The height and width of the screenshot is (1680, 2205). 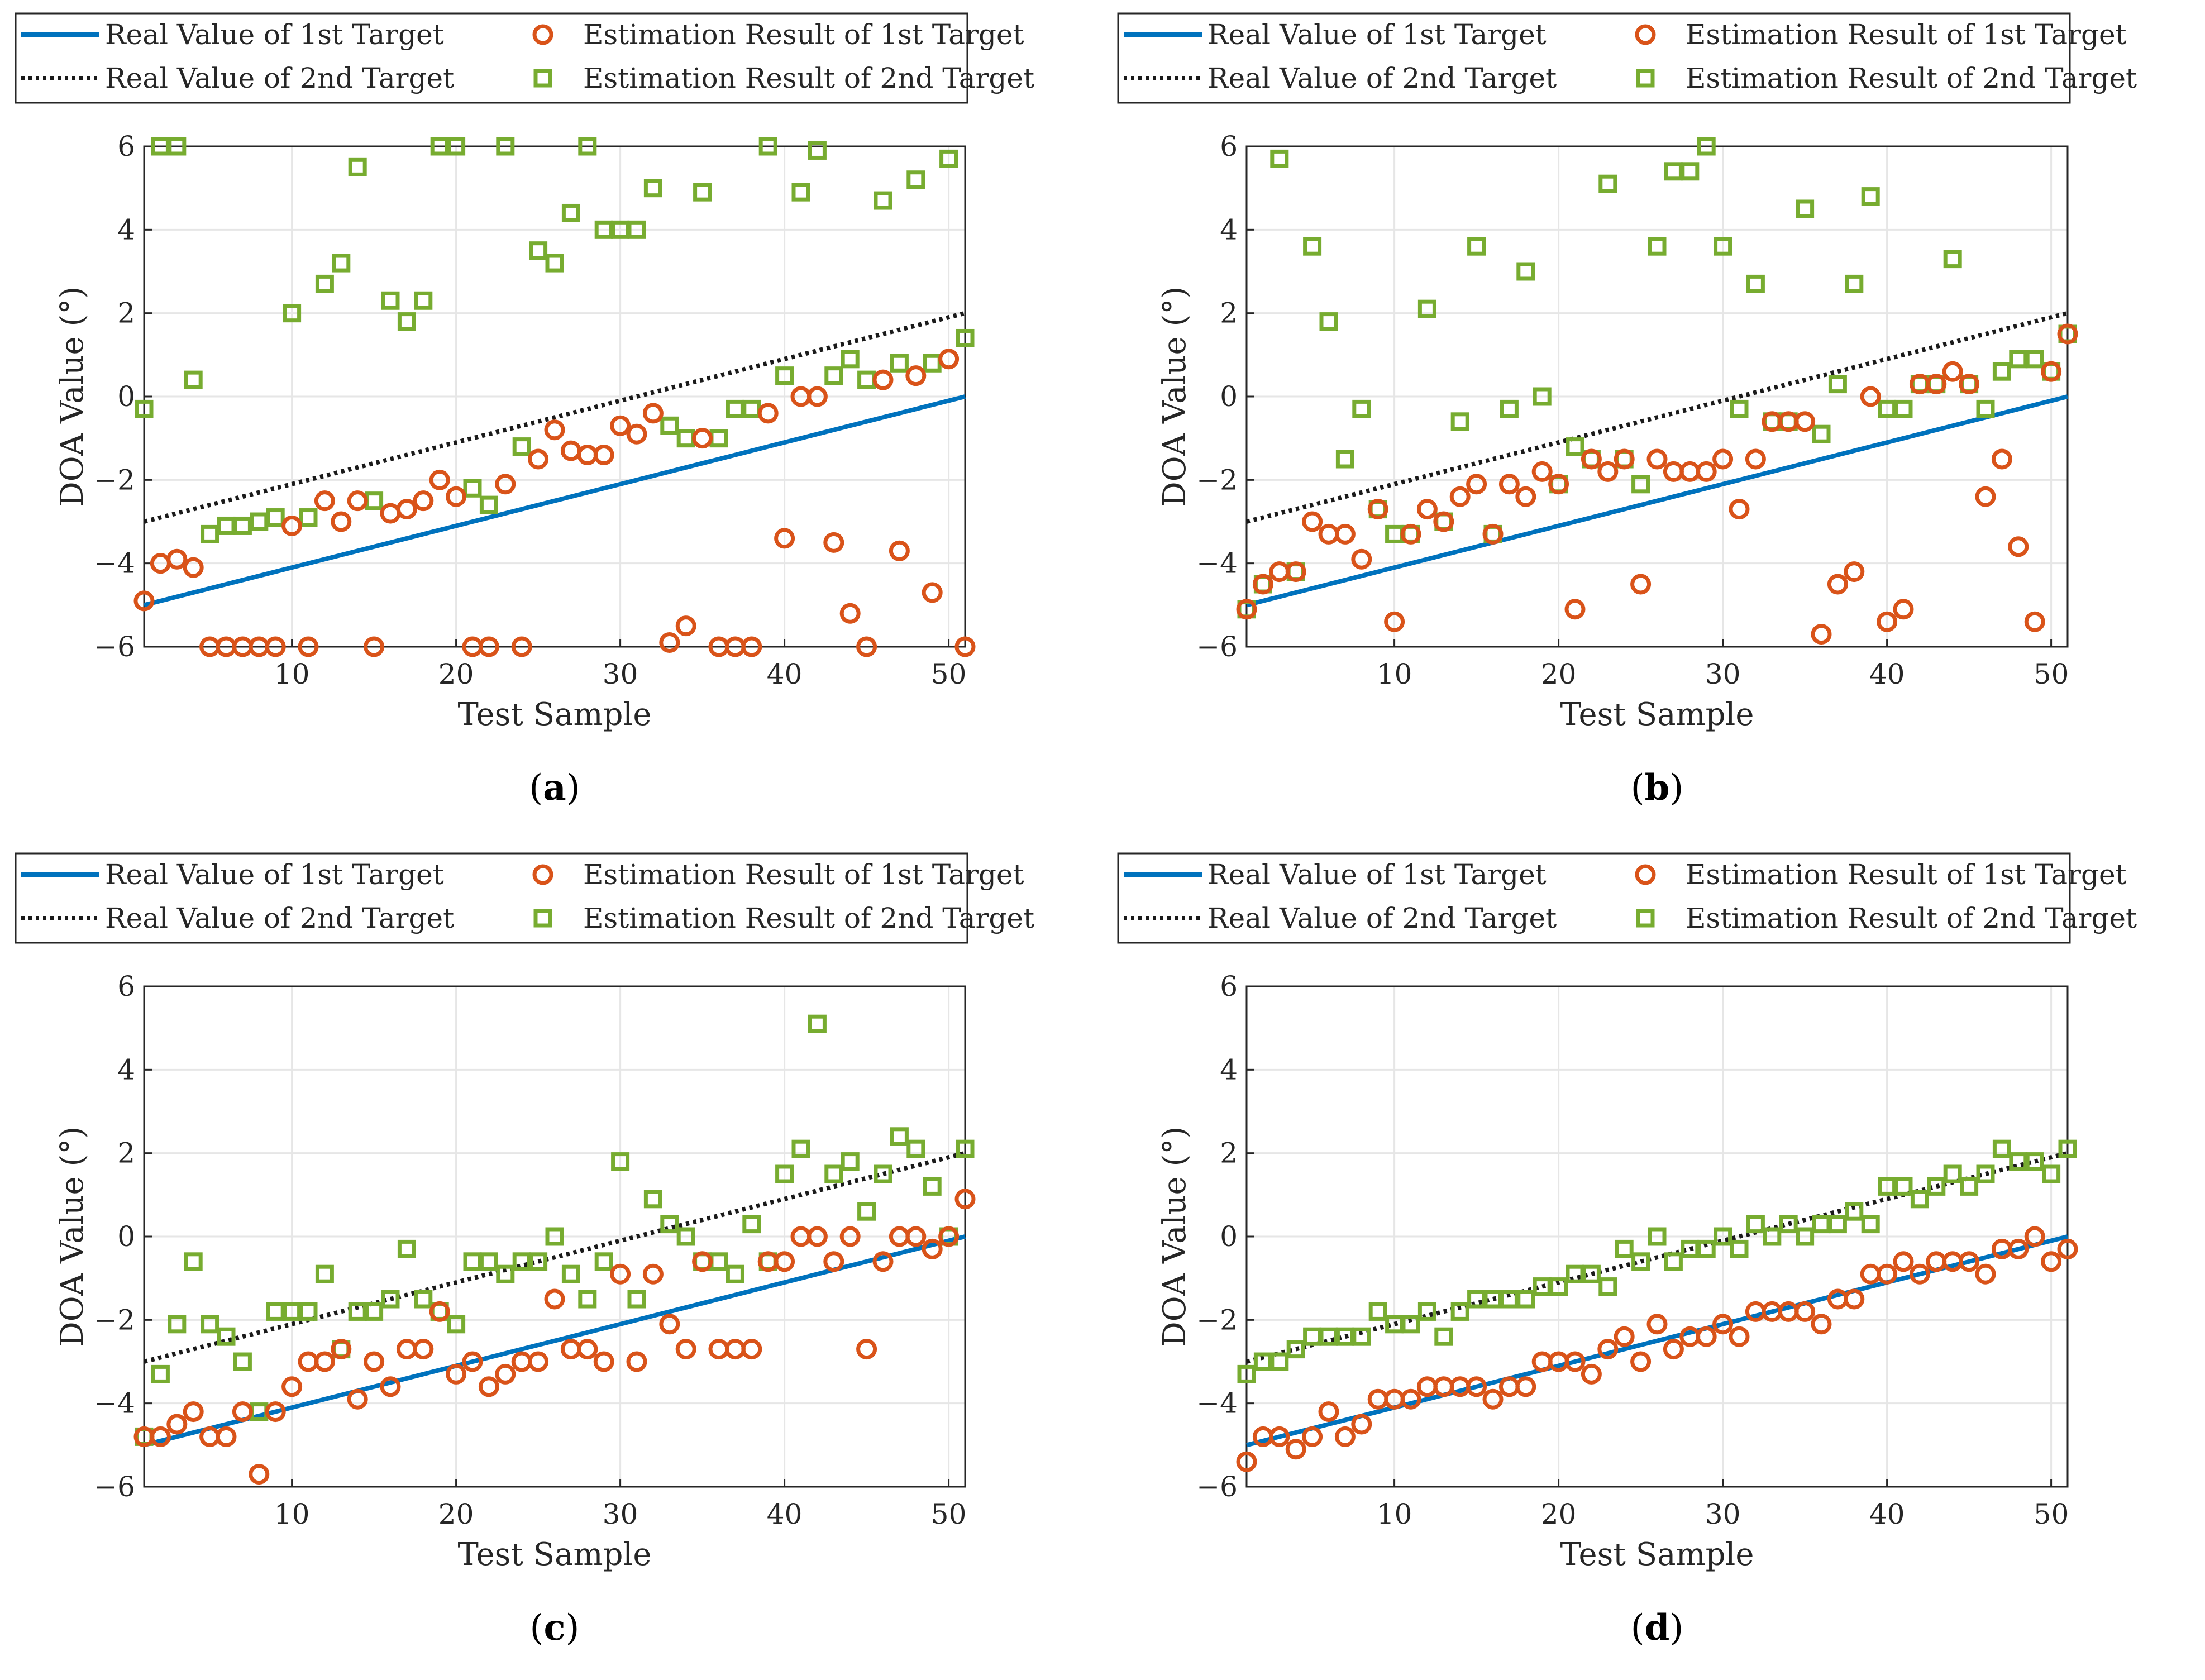 What do you see at coordinates (573, 788) in the screenshot?
I see `caption-close: )` at bounding box center [573, 788].